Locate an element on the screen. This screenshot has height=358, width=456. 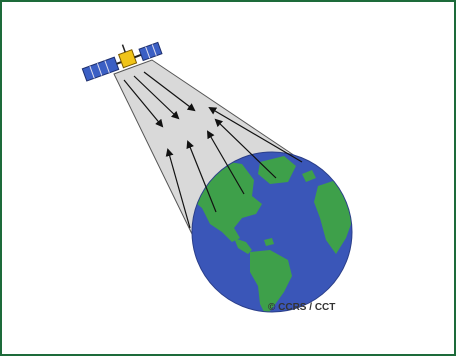
right-solar-panel is located at coordinates (150, 51).